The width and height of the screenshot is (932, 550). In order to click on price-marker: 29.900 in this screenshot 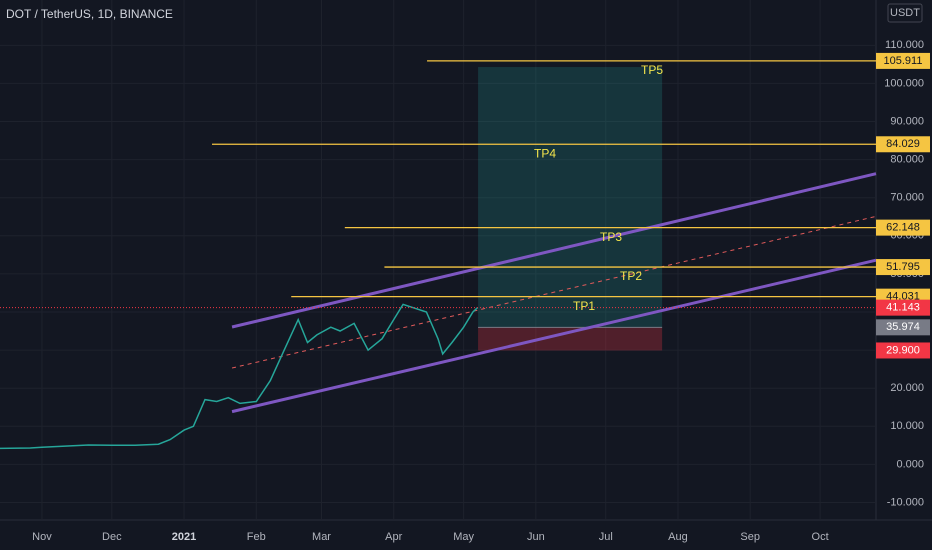, I will do `click(903, 350)`.